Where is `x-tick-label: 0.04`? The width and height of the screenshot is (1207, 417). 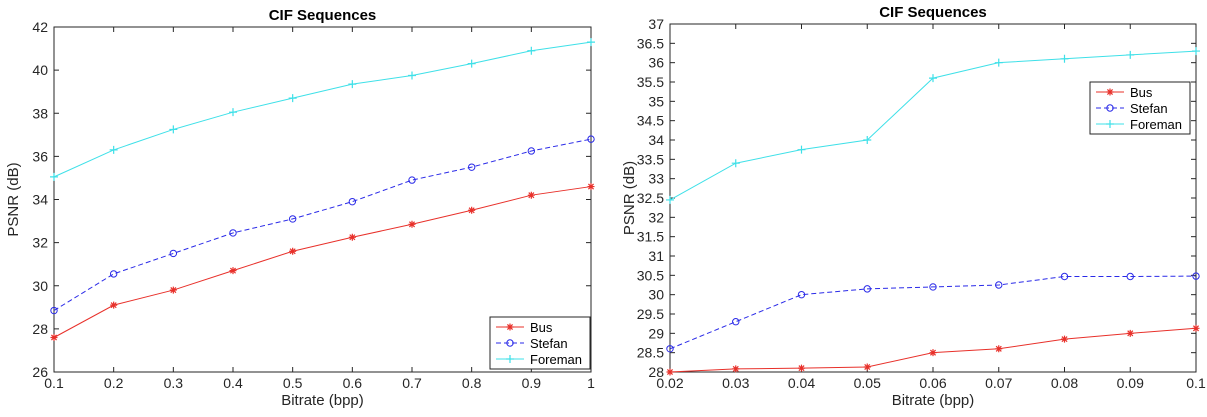
x-tick-label: 0.04 is located at coordinates (801, 383).